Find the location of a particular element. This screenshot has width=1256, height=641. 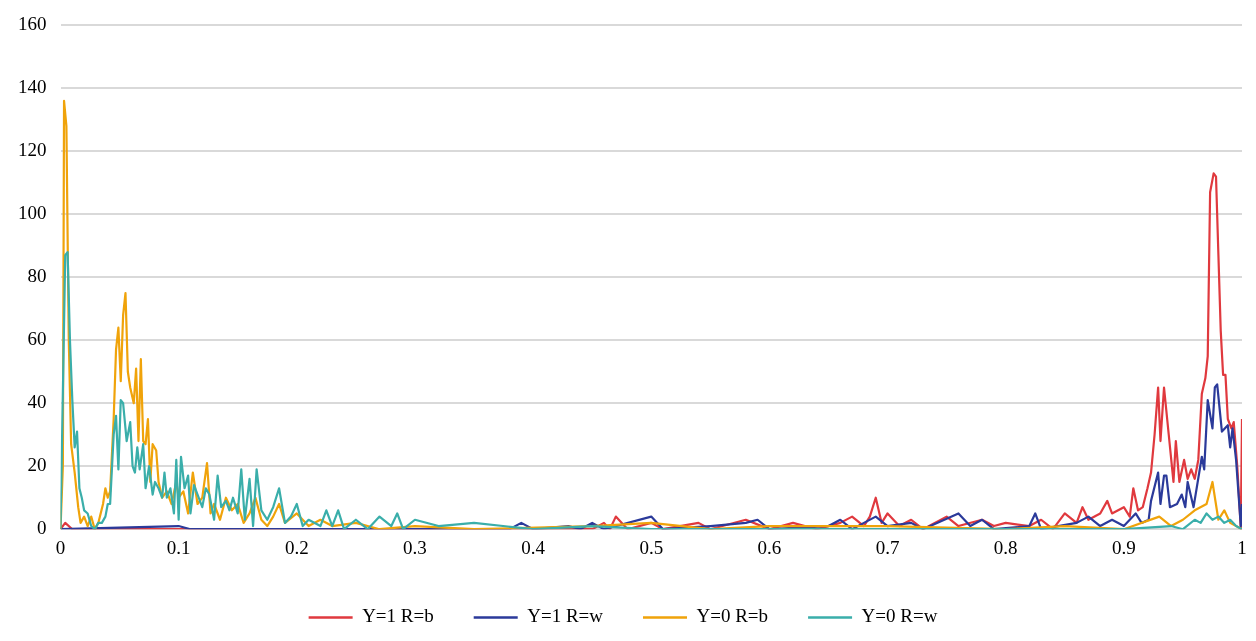

x-tick-label: 0.7 is located at coordinates (887, 547).